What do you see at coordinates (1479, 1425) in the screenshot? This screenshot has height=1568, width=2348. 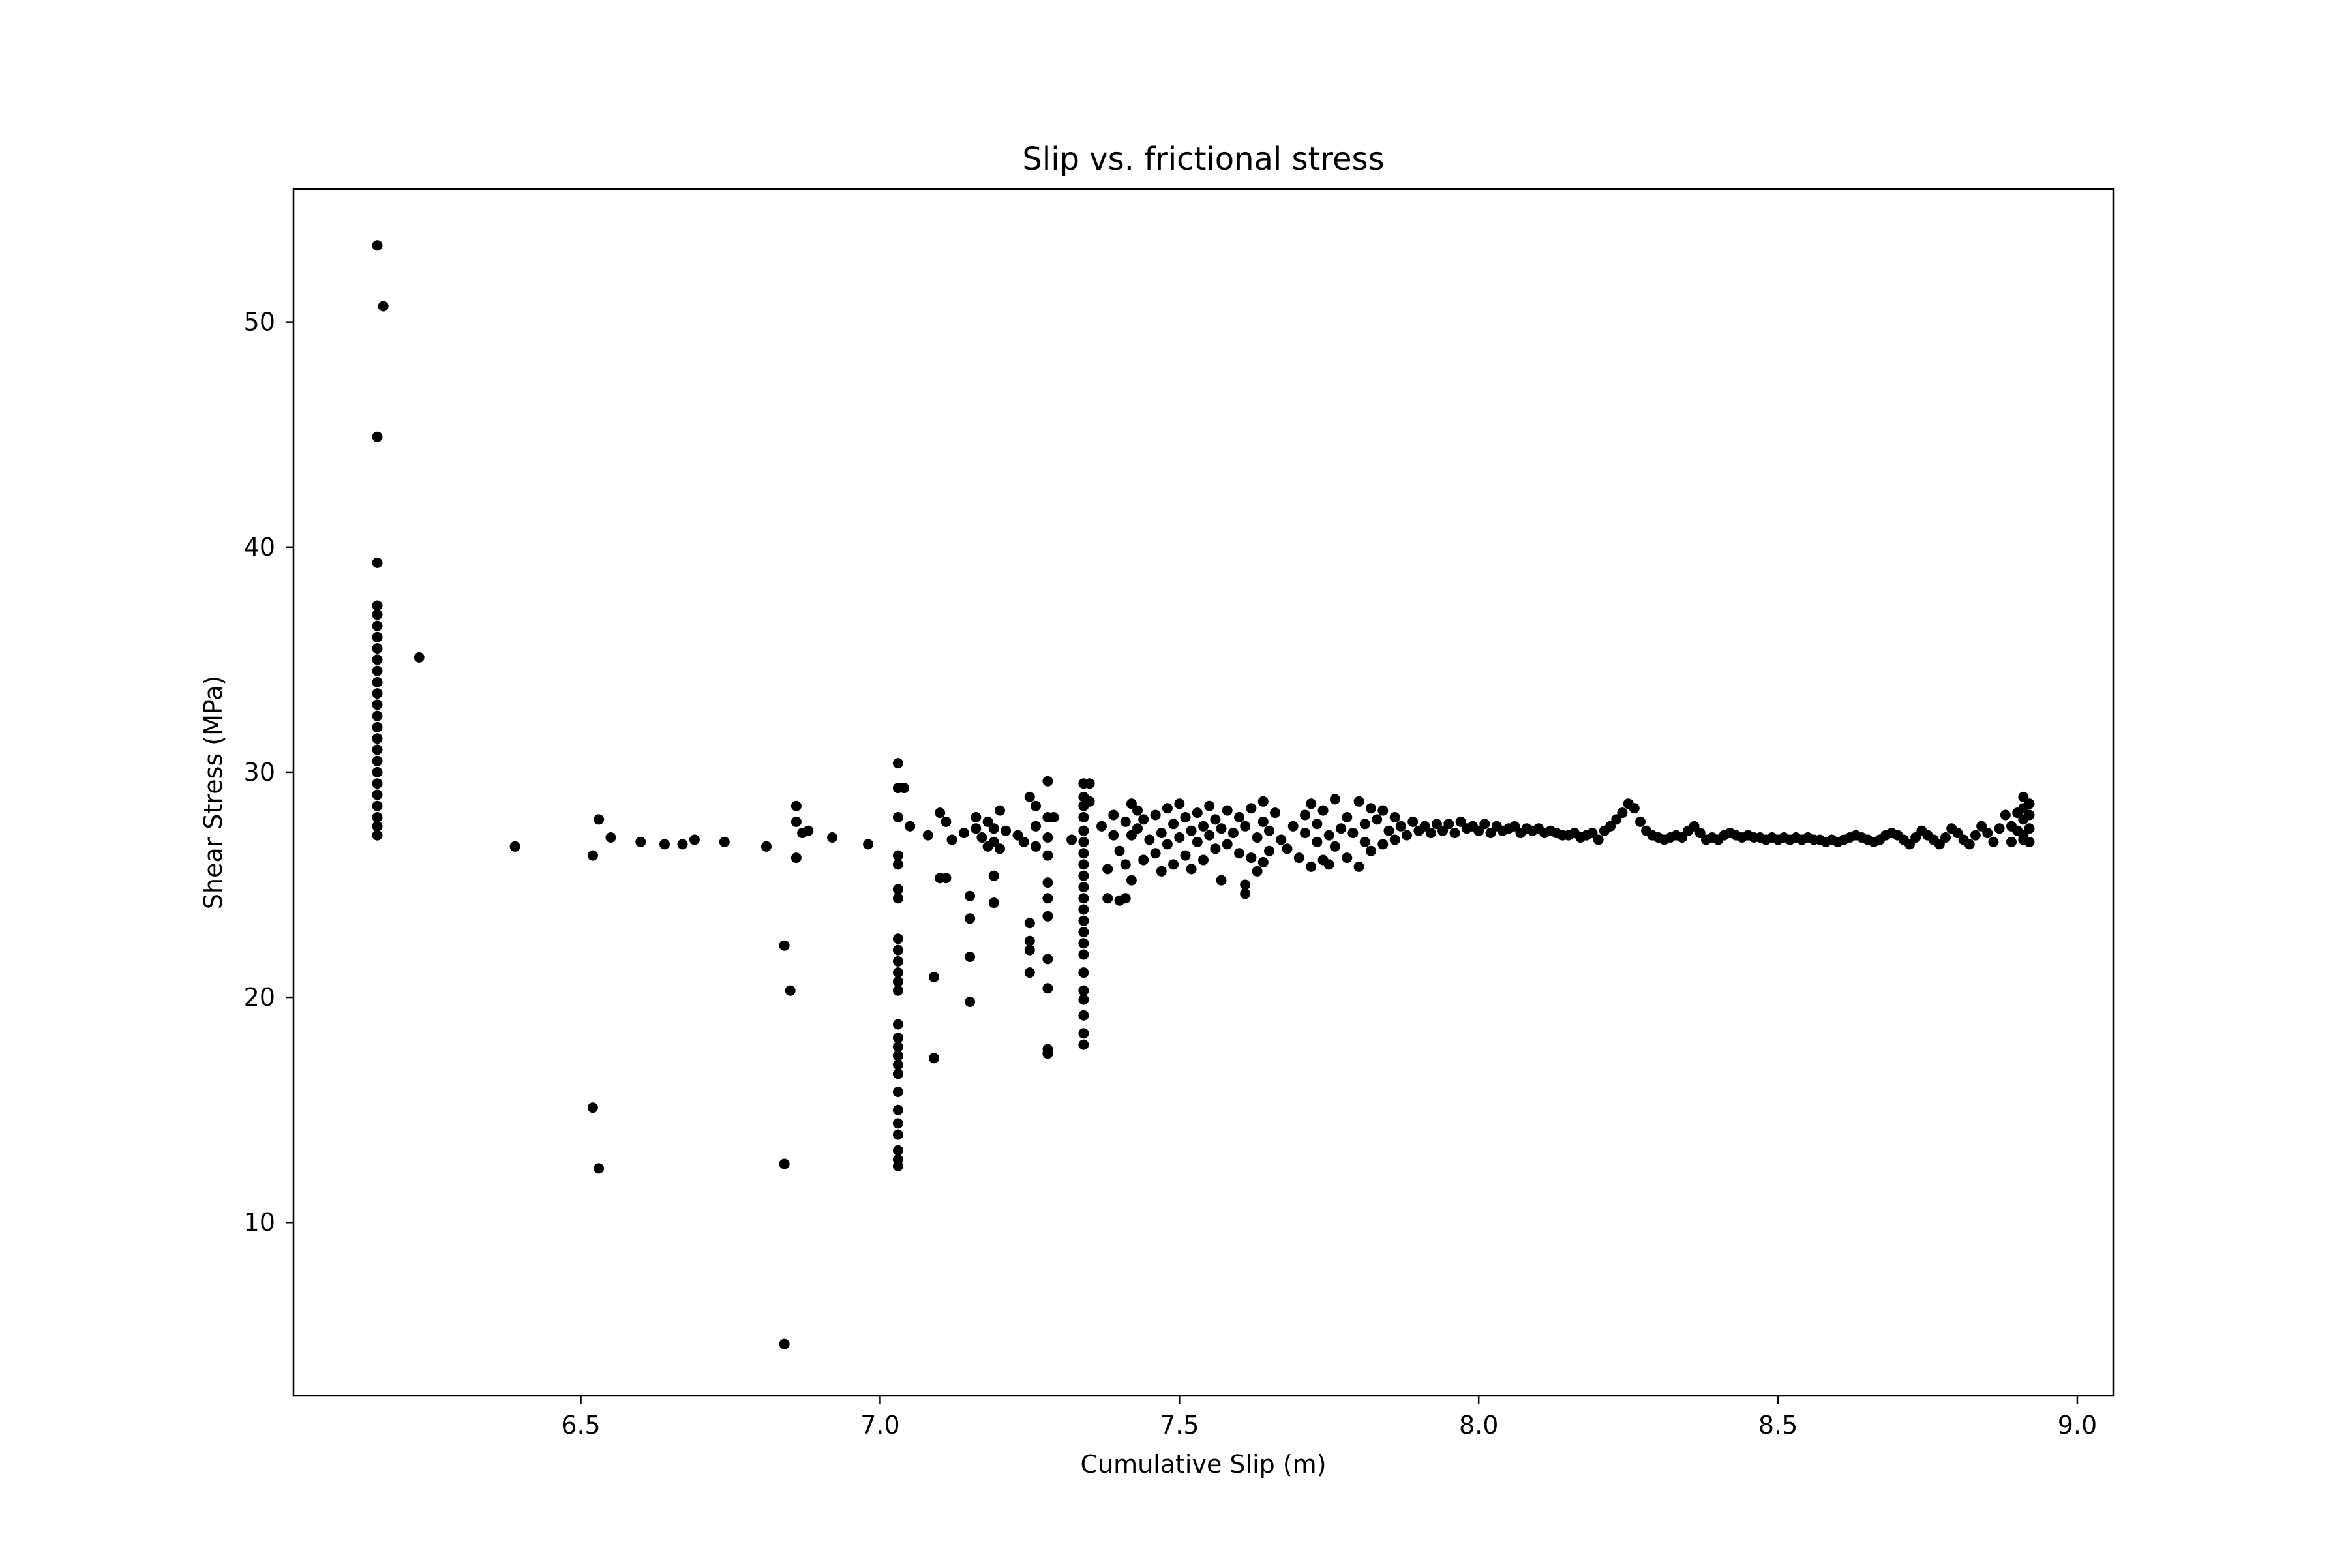 I see `x-tick-label: 8.0` at bounding box center [1479, 1425].